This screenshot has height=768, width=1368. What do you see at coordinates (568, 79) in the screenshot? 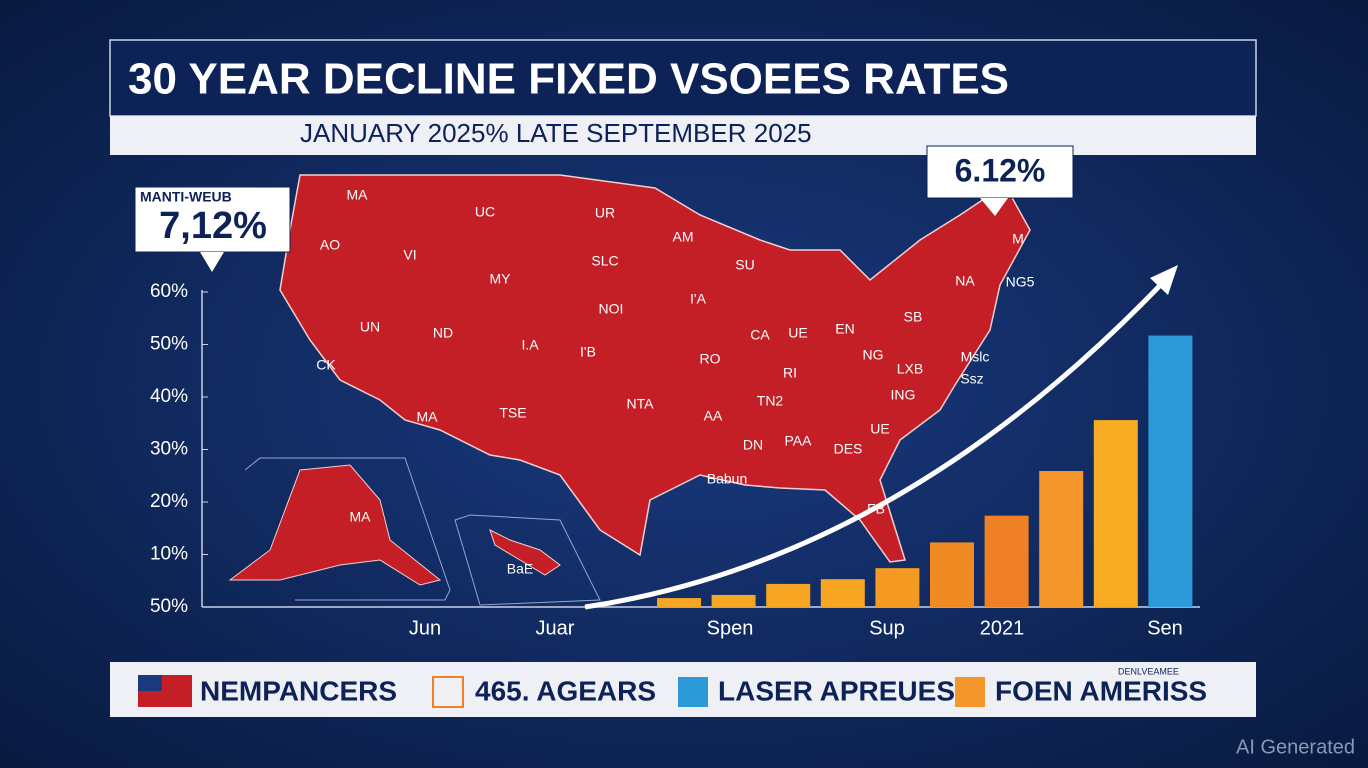
I see `chart-title: 30 YEAR DECLINE FIXED VSOEES RATES` at bounding box center [568, 79].